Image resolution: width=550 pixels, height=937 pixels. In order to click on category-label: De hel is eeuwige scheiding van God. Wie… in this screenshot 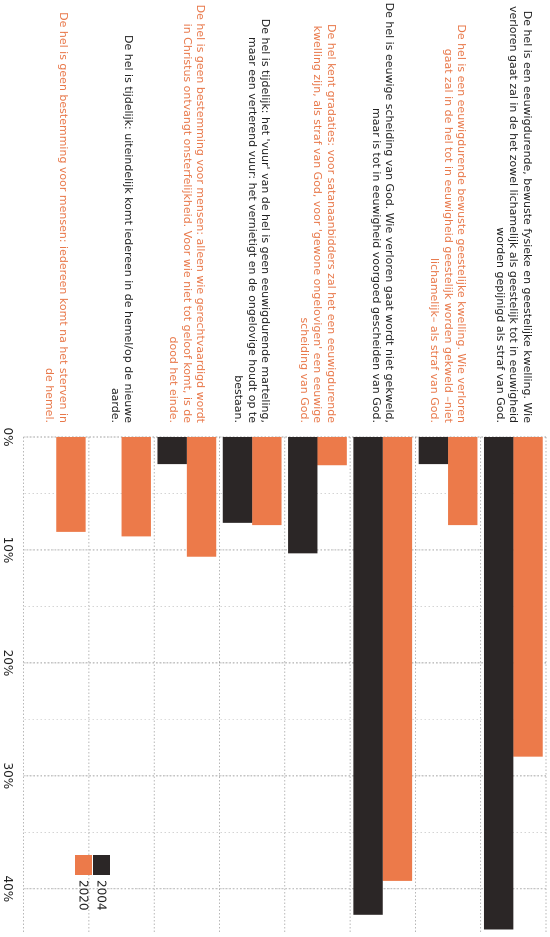, I will do `click(383, 212)`.